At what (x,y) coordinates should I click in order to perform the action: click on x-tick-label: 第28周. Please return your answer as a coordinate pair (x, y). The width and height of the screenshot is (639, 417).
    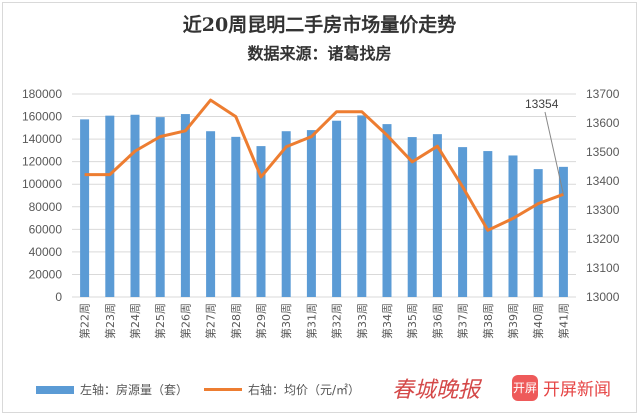
    Looking at the image, I should click on (236, 321).